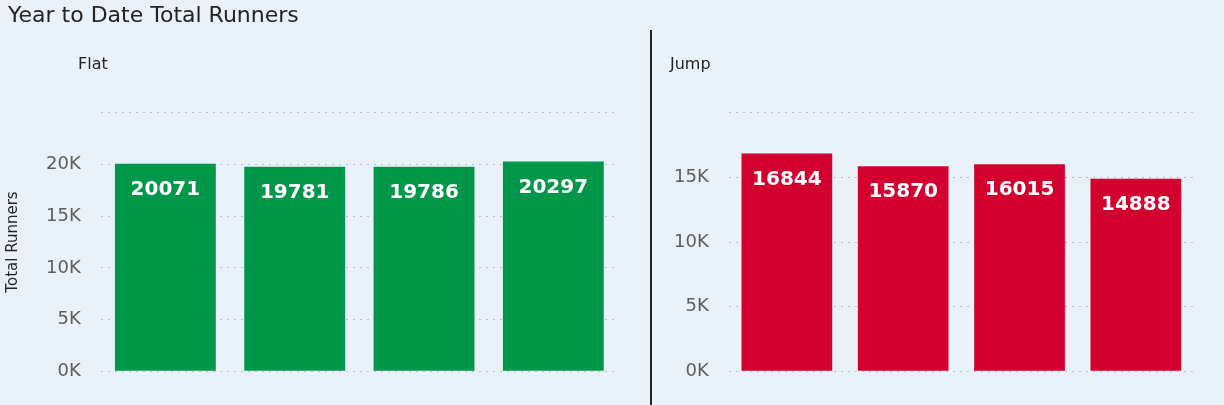 Image resolution: width=1224 pixels, height=405 pixels. I want to click on chart-title: Year to Date Total Runners, so click(153, 14).